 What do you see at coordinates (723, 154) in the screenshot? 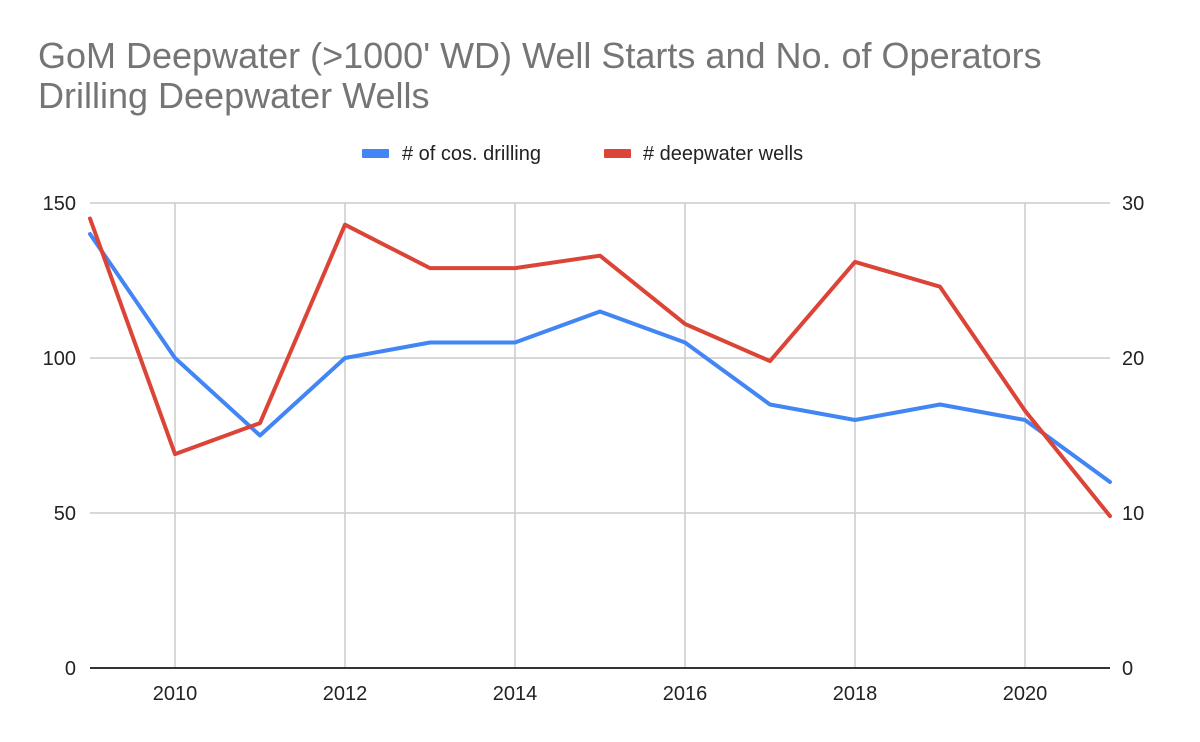
I see `legend-label-2: # deepwater wells` at bounding box center [723, 154].